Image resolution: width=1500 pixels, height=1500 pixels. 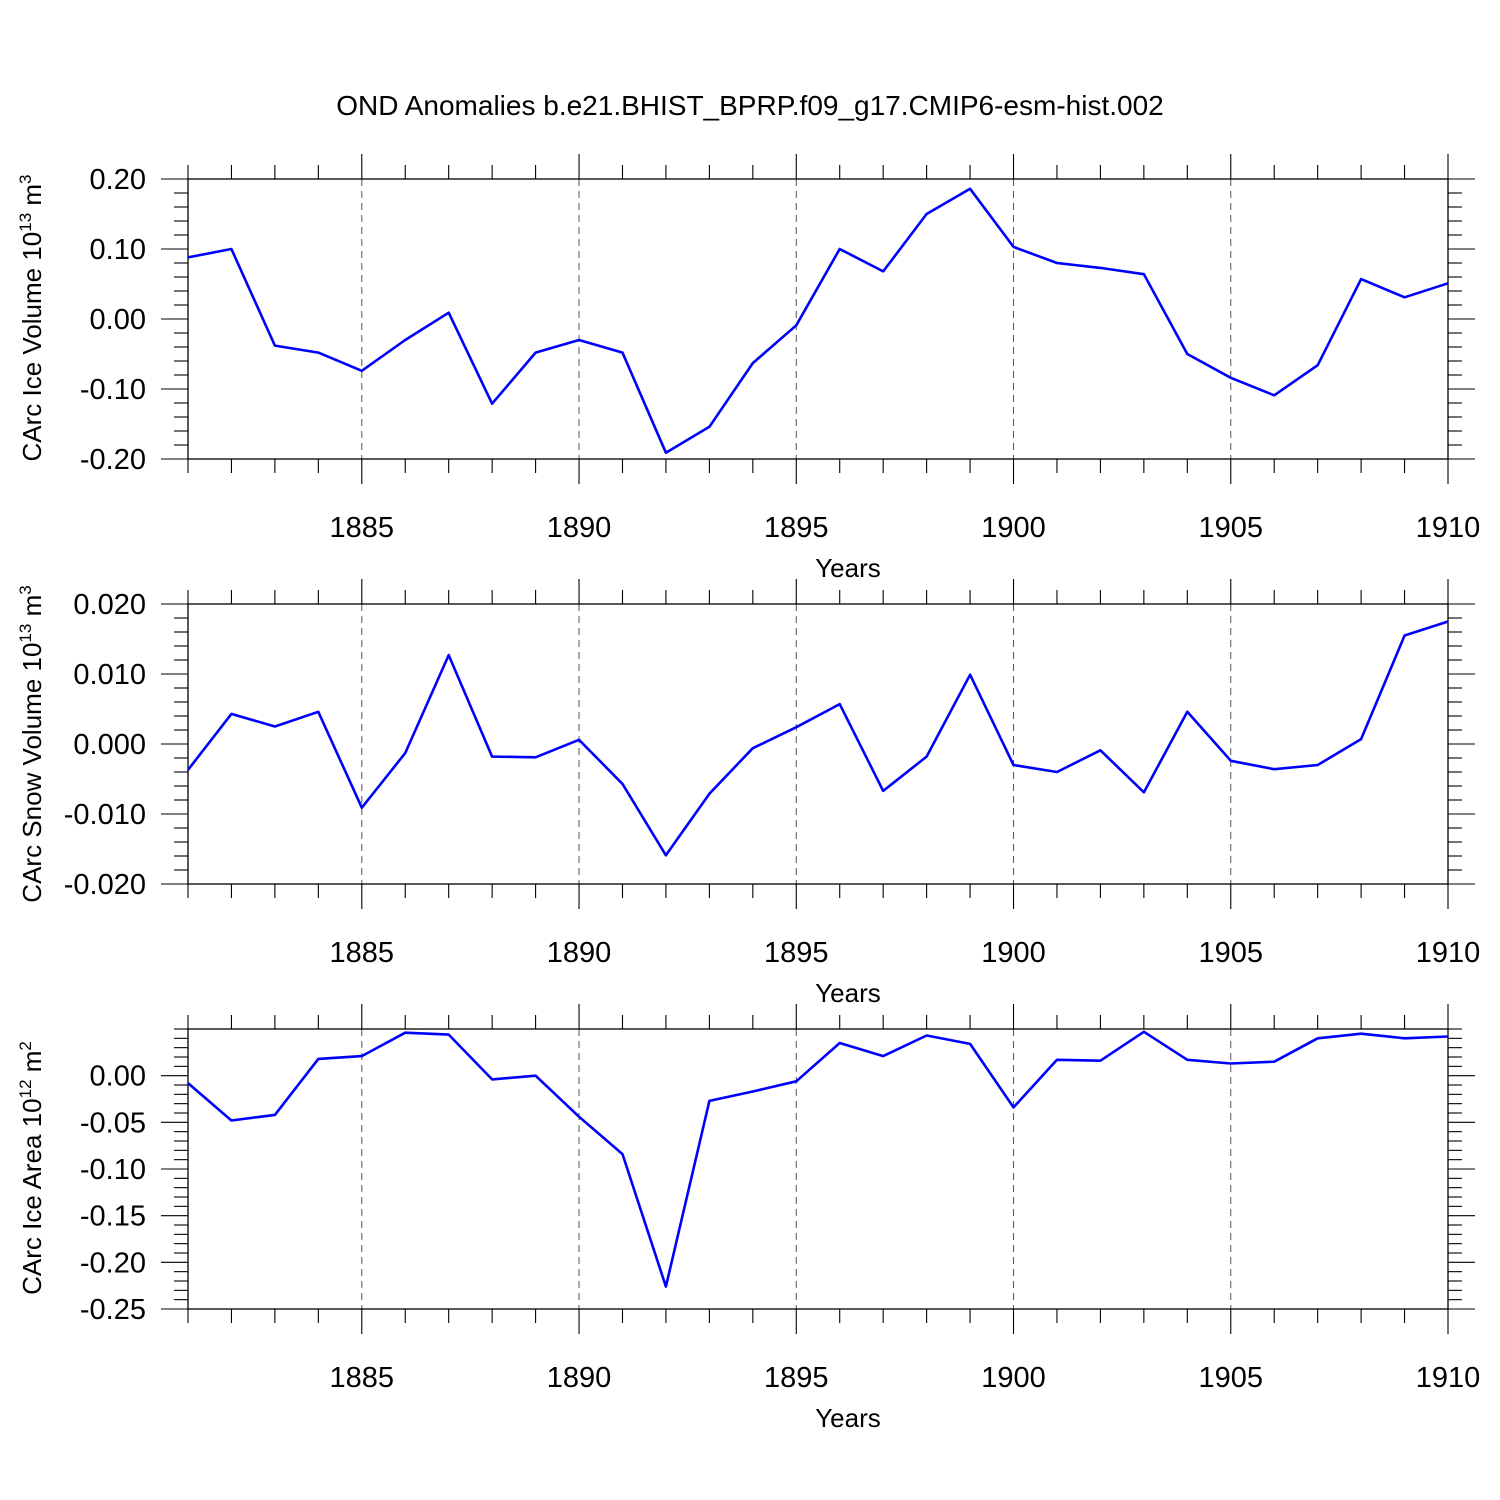 What do you see at coordinates (32, 347) in the screenshot?
I see `y-axis-title-part: CArc Ice Volume 10` at bounding box center [32, 347].